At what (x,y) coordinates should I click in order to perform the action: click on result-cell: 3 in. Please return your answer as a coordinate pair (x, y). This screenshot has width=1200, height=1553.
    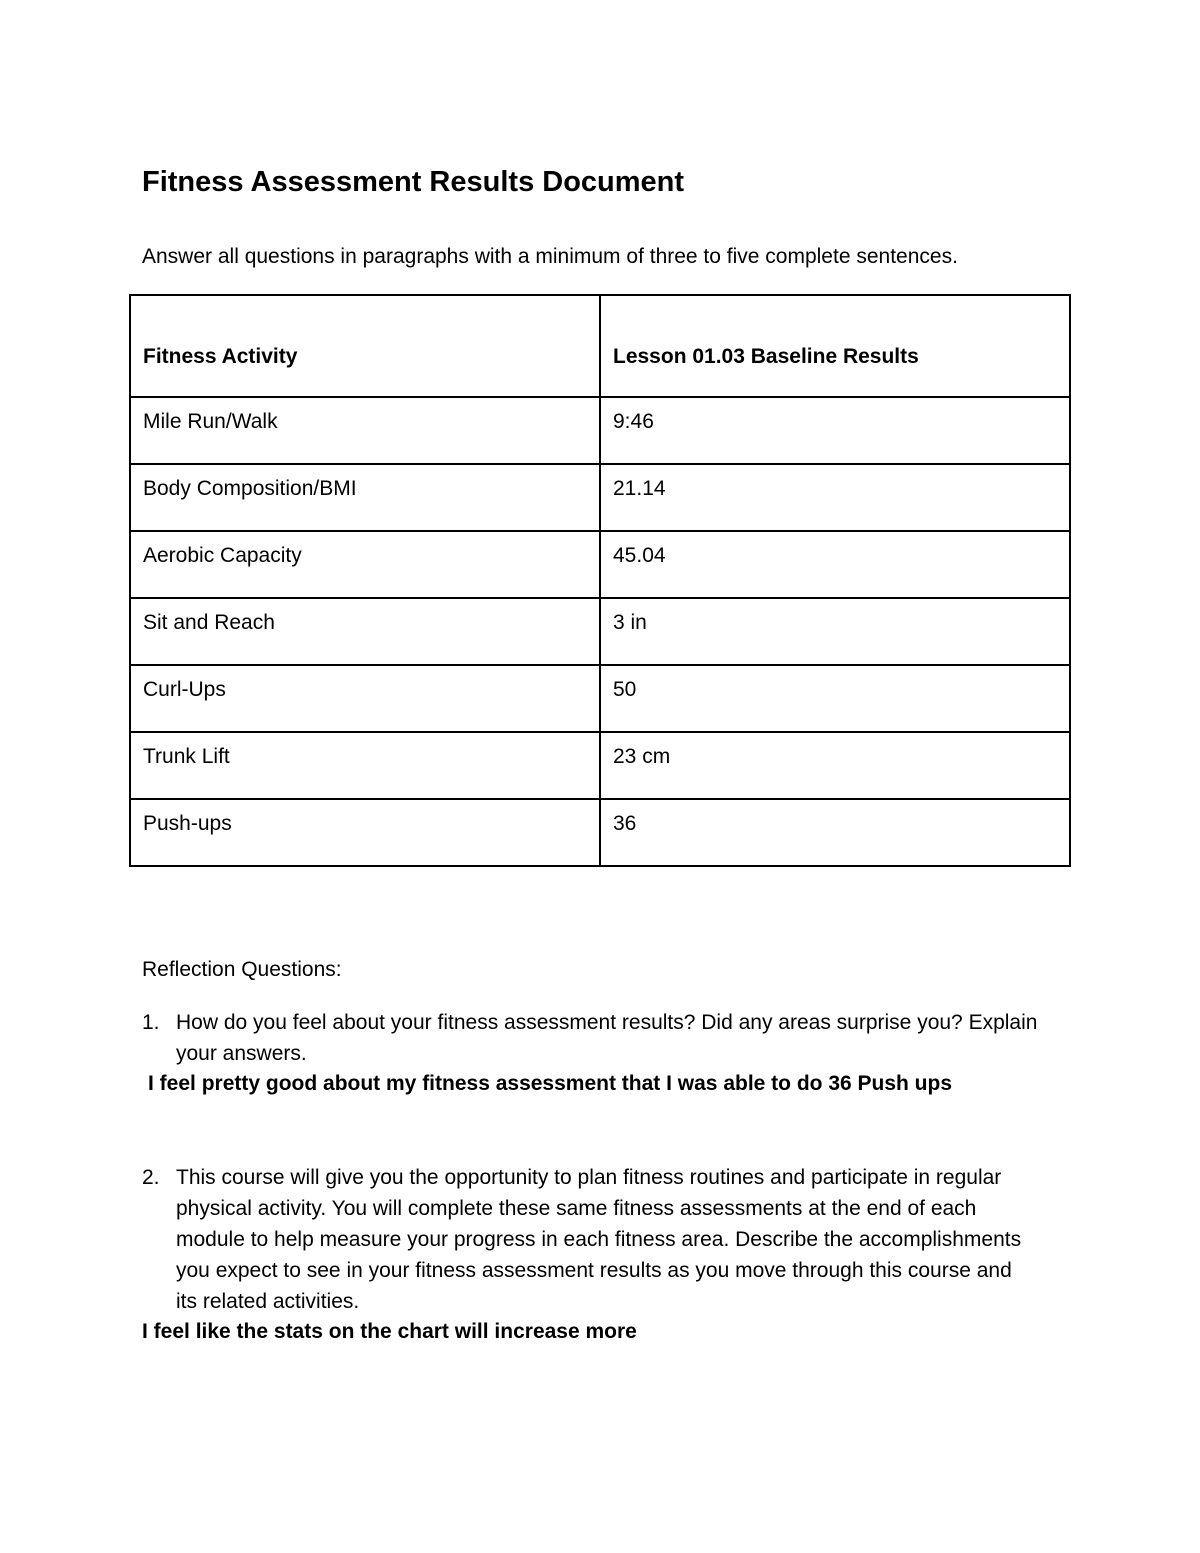
    Looking at the image, I should click on (835, 631).